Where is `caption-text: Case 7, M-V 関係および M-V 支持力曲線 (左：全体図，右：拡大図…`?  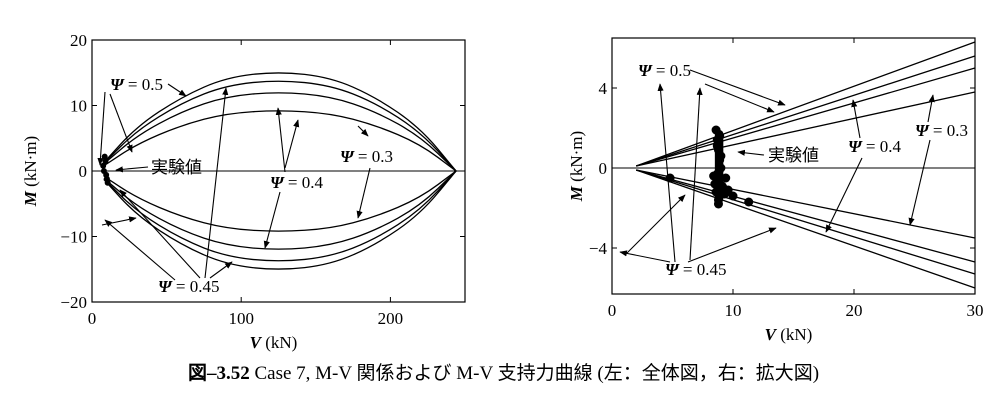 caption-text: Case 7, M-V 関係および M-V 支持力曲線 (左：全体図，右：拡大図… is located at coordinates (534, 373).